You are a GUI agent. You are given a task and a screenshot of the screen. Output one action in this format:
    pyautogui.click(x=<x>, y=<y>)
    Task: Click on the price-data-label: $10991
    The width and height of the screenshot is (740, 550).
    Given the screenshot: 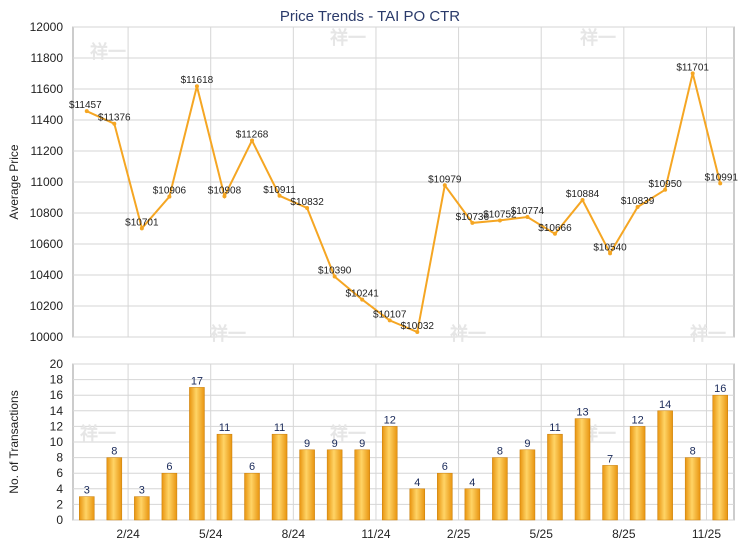 What is the action you would take?
    pyautogui.click(x=722, y=177)
    